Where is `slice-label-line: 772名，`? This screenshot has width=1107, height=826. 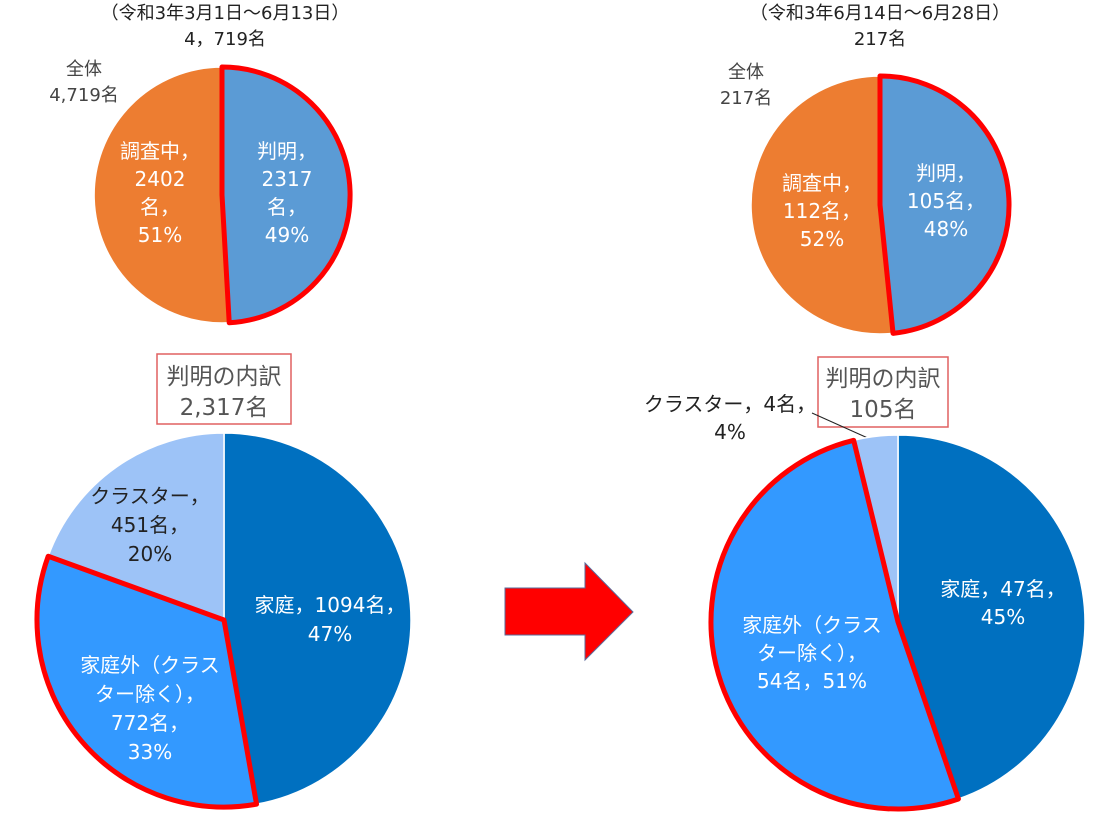
slice-label-line: 772名， is located at coordinates (150, 723).